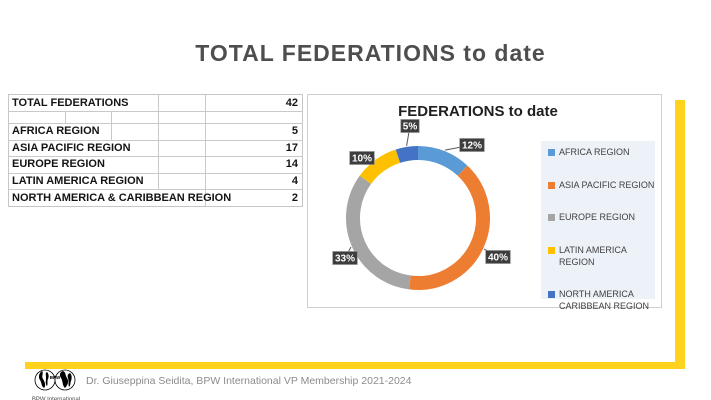 The image size is (711, 400). I want to click on table-row: AFRICA REGION 5, so click(155, 132).